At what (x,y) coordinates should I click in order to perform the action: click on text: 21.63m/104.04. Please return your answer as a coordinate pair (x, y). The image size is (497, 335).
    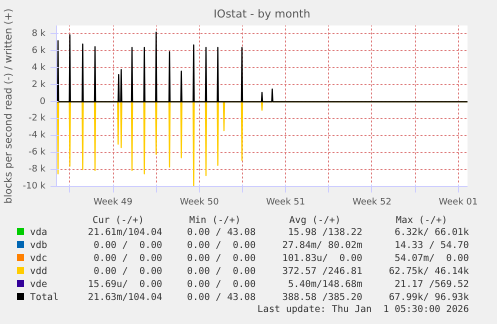
    Looking at the image, I should click on (125, 297).